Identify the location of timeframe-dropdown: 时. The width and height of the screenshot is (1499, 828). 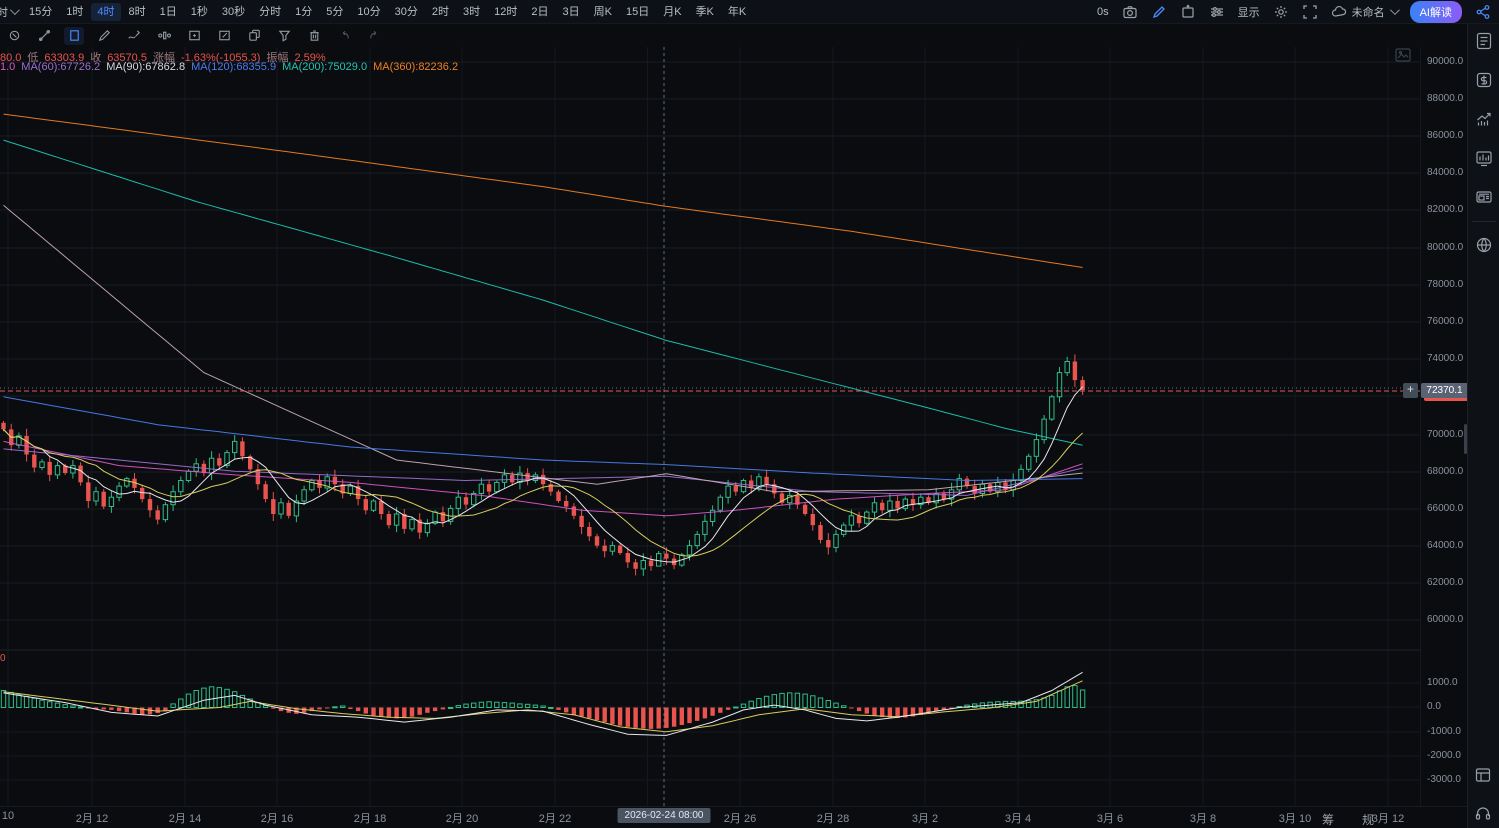
(10, 12).